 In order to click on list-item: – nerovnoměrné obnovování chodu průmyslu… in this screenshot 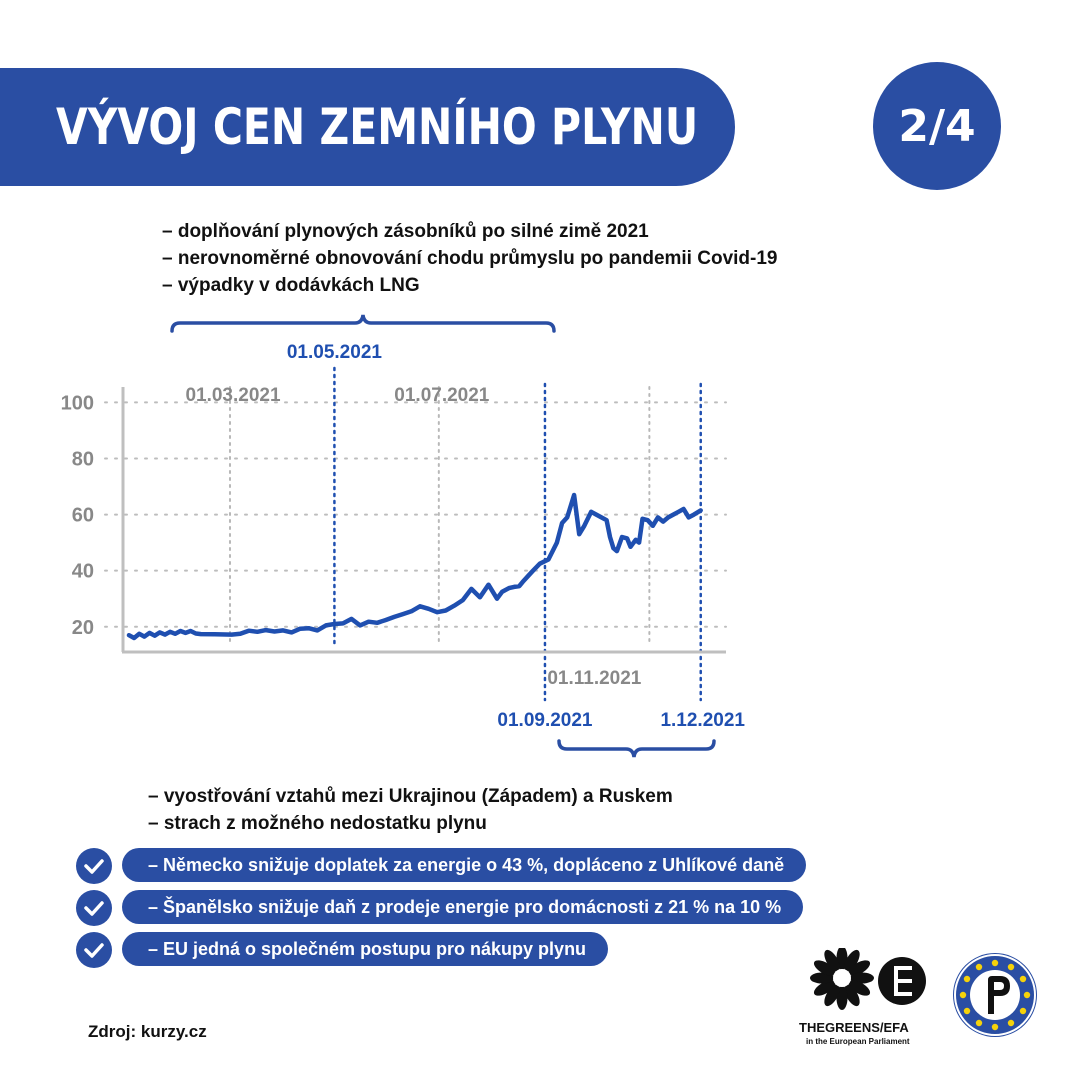, I will do `click(470, 258)`.